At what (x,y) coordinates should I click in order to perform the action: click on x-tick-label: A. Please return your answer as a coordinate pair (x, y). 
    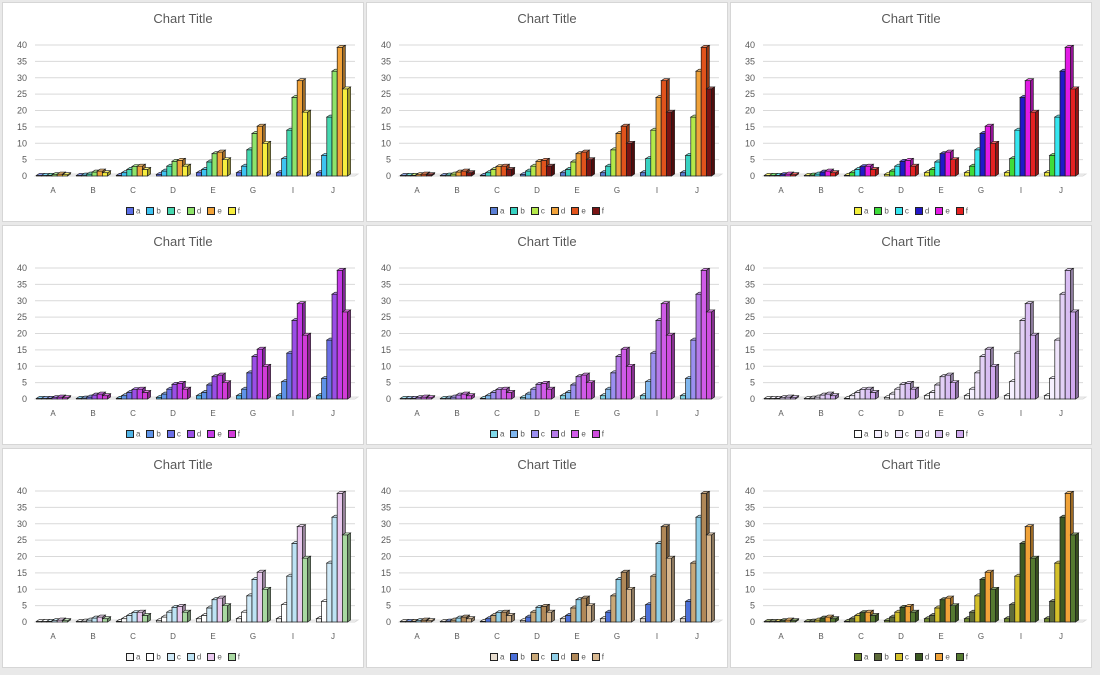
    Looking at the image, I should click on (781, 636).